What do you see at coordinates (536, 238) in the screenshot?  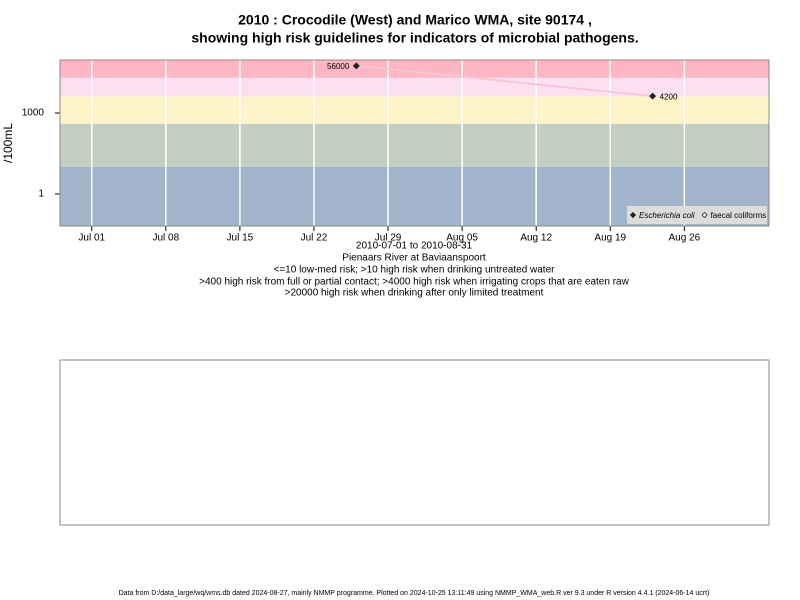 I see `x-tick-label: Aug 12` at bounding box center [536, 238].